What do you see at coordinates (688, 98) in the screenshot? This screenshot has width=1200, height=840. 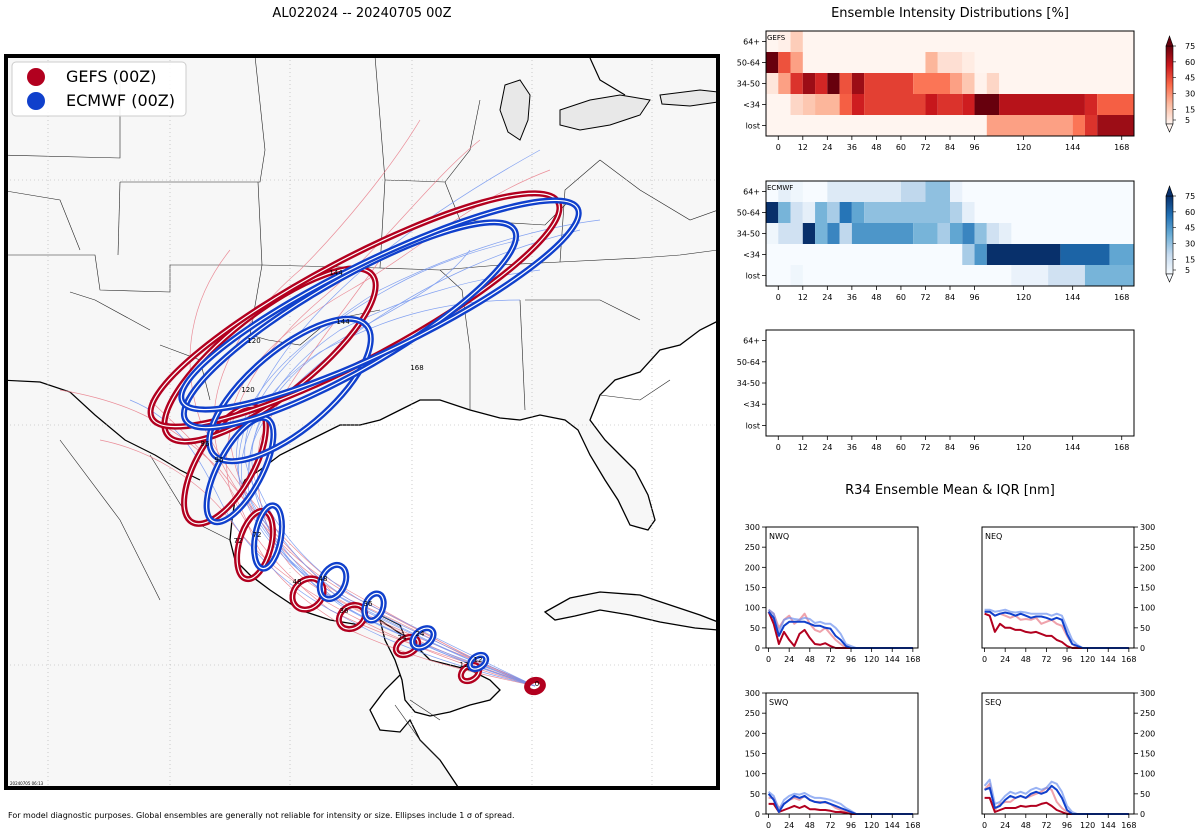 I see `lake-ontario` at bounding box center [688, 98].